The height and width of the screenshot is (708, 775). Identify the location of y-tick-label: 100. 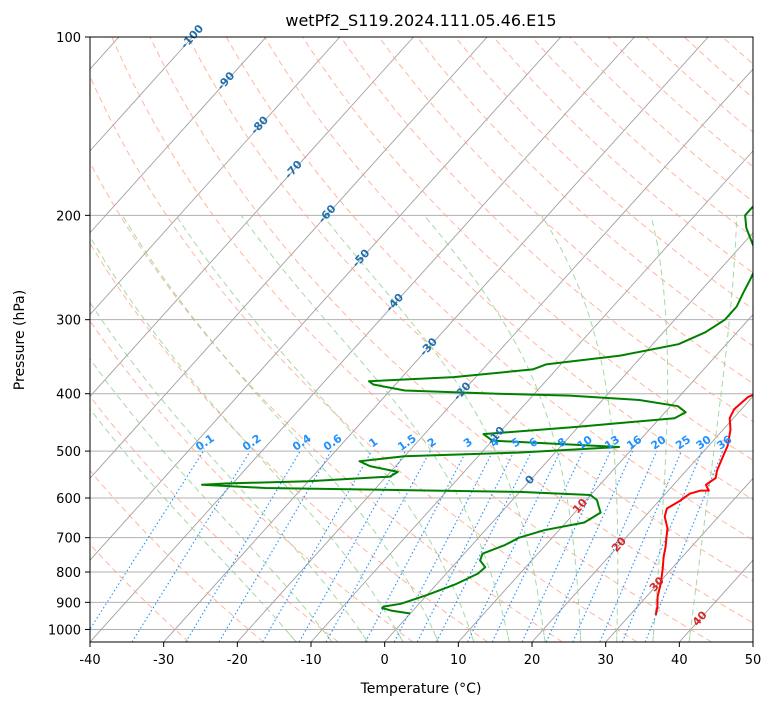
(68, 38).